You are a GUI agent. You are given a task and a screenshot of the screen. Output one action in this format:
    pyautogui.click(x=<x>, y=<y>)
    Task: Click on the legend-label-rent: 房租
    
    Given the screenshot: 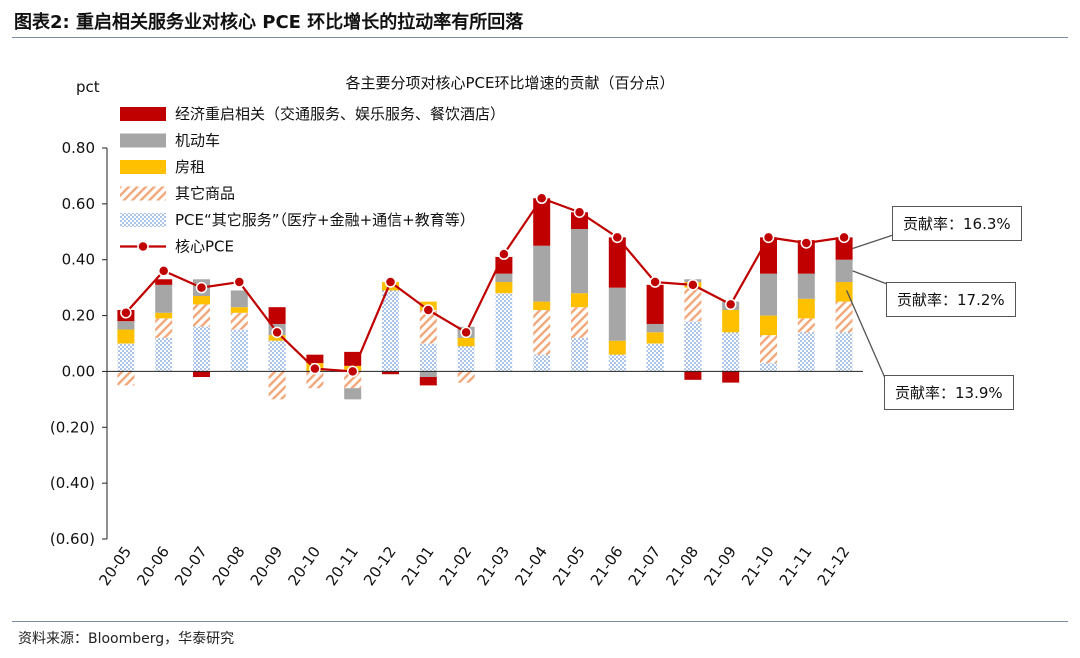 What is the action you would take?
    pyautogui.click(x=190, y=167)
    